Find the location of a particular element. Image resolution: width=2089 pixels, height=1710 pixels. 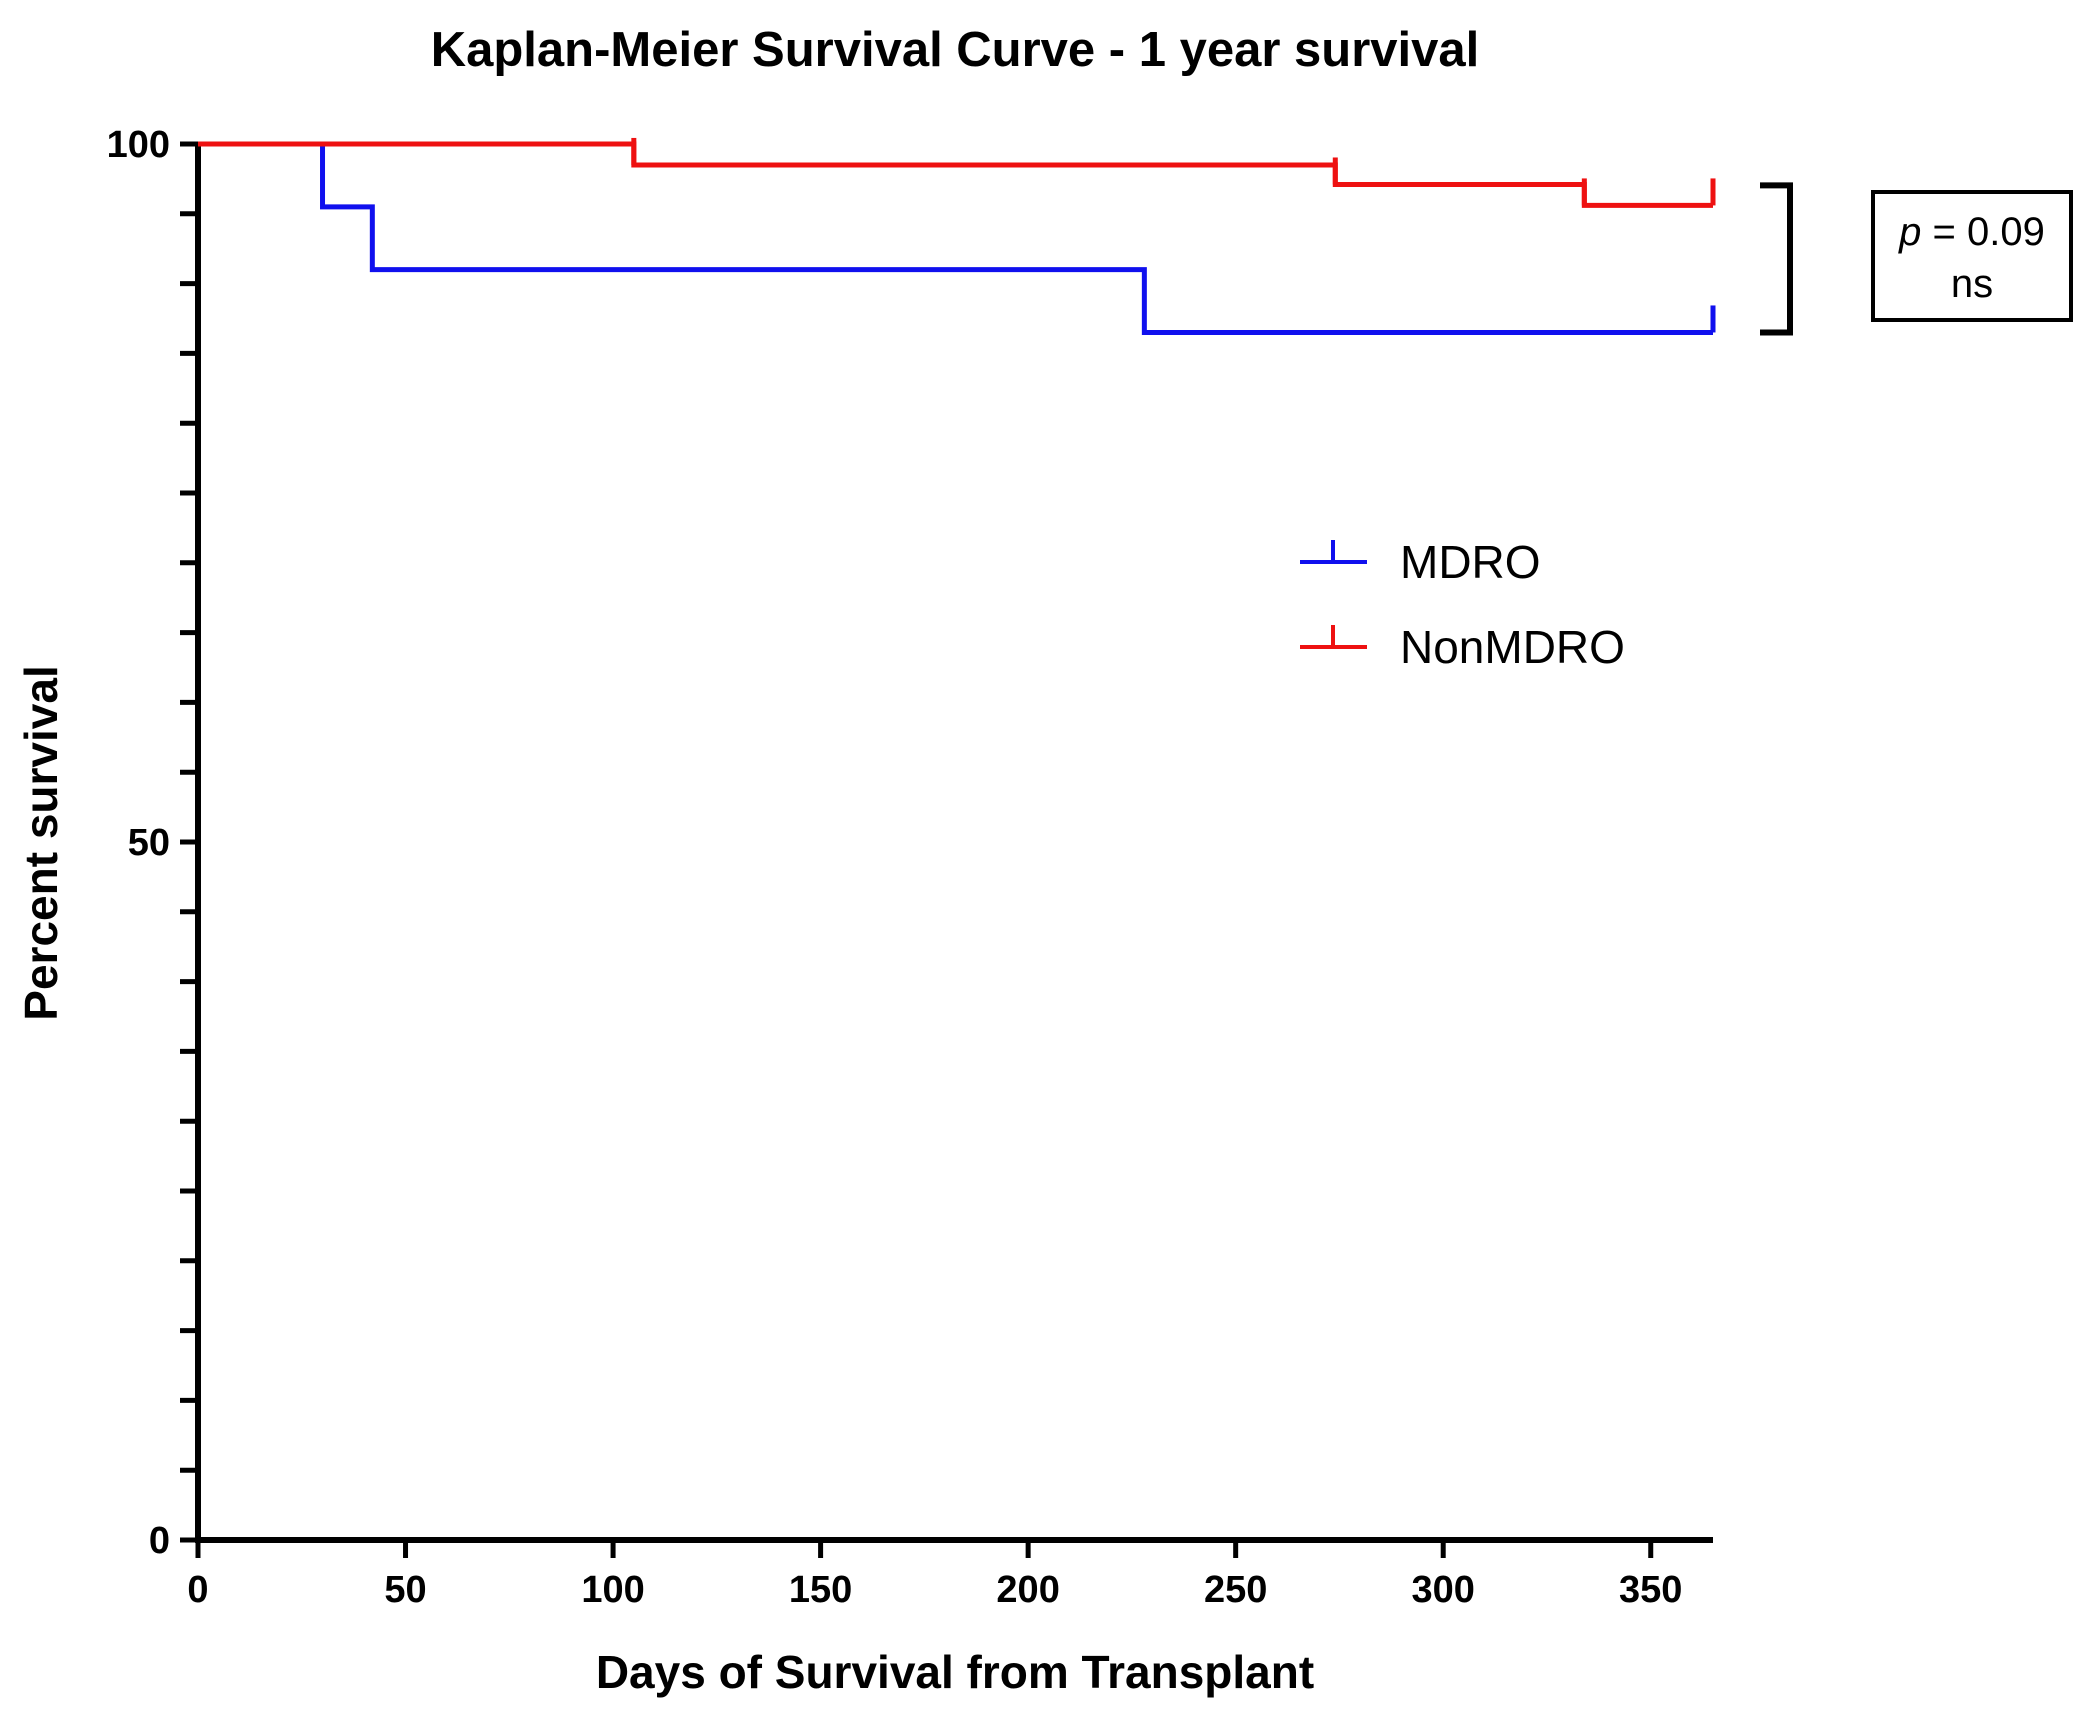

significance-bracket is located at coordinates (1776, 259).